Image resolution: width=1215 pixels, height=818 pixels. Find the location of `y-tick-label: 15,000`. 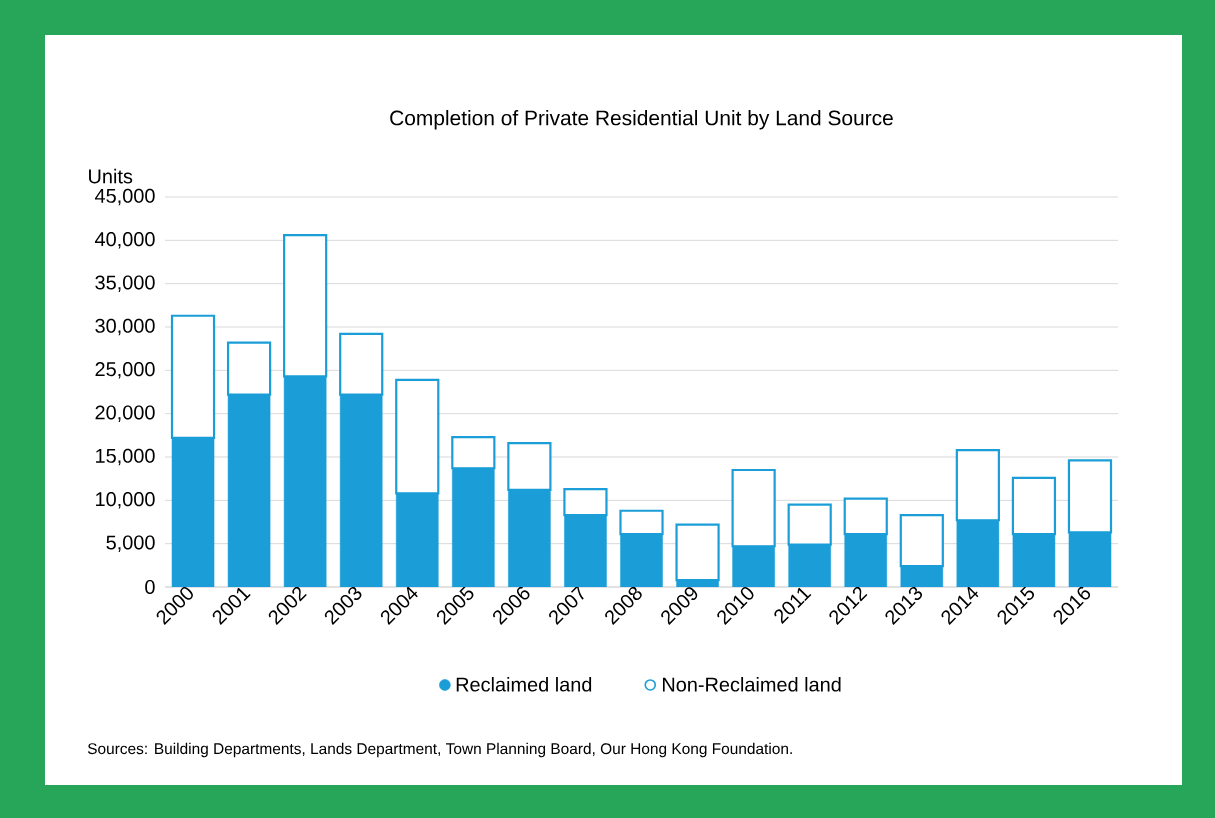

y-tick-label: 15,000 is located at coordinates (125, 457).